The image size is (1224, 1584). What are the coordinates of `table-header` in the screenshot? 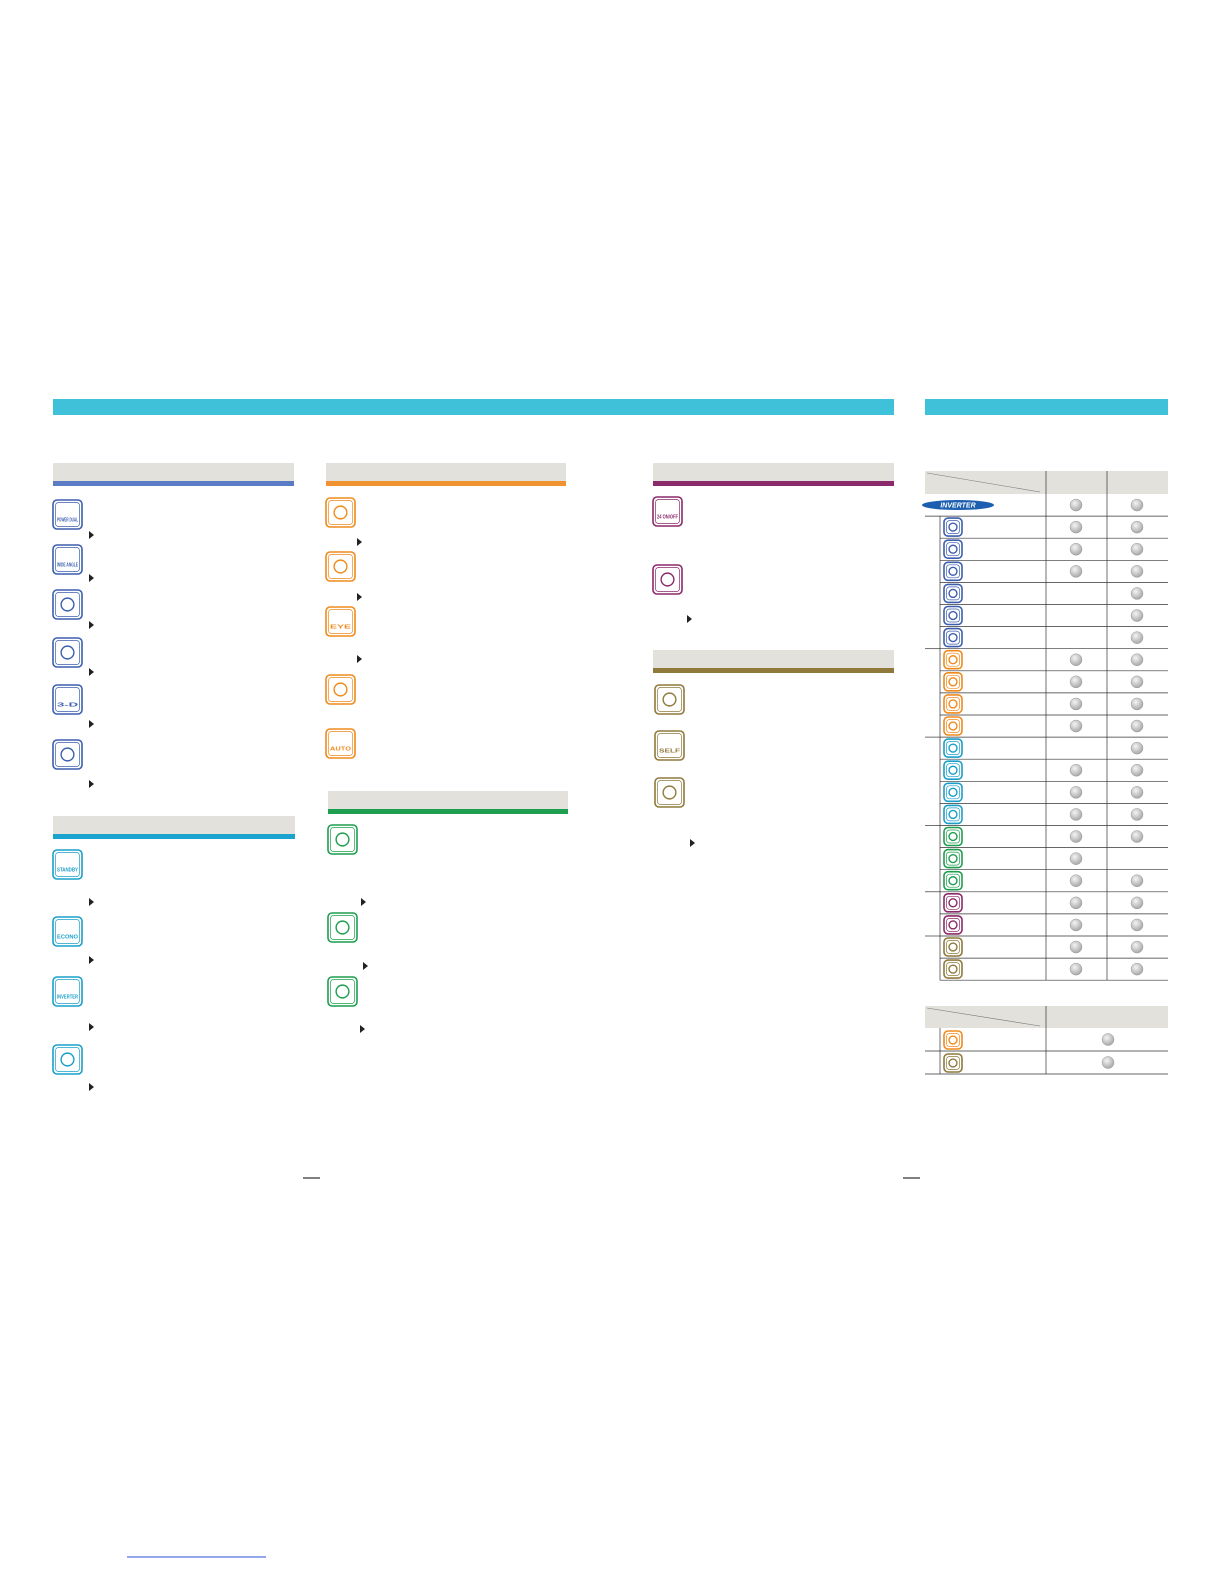 It's located at (1046, 1017).